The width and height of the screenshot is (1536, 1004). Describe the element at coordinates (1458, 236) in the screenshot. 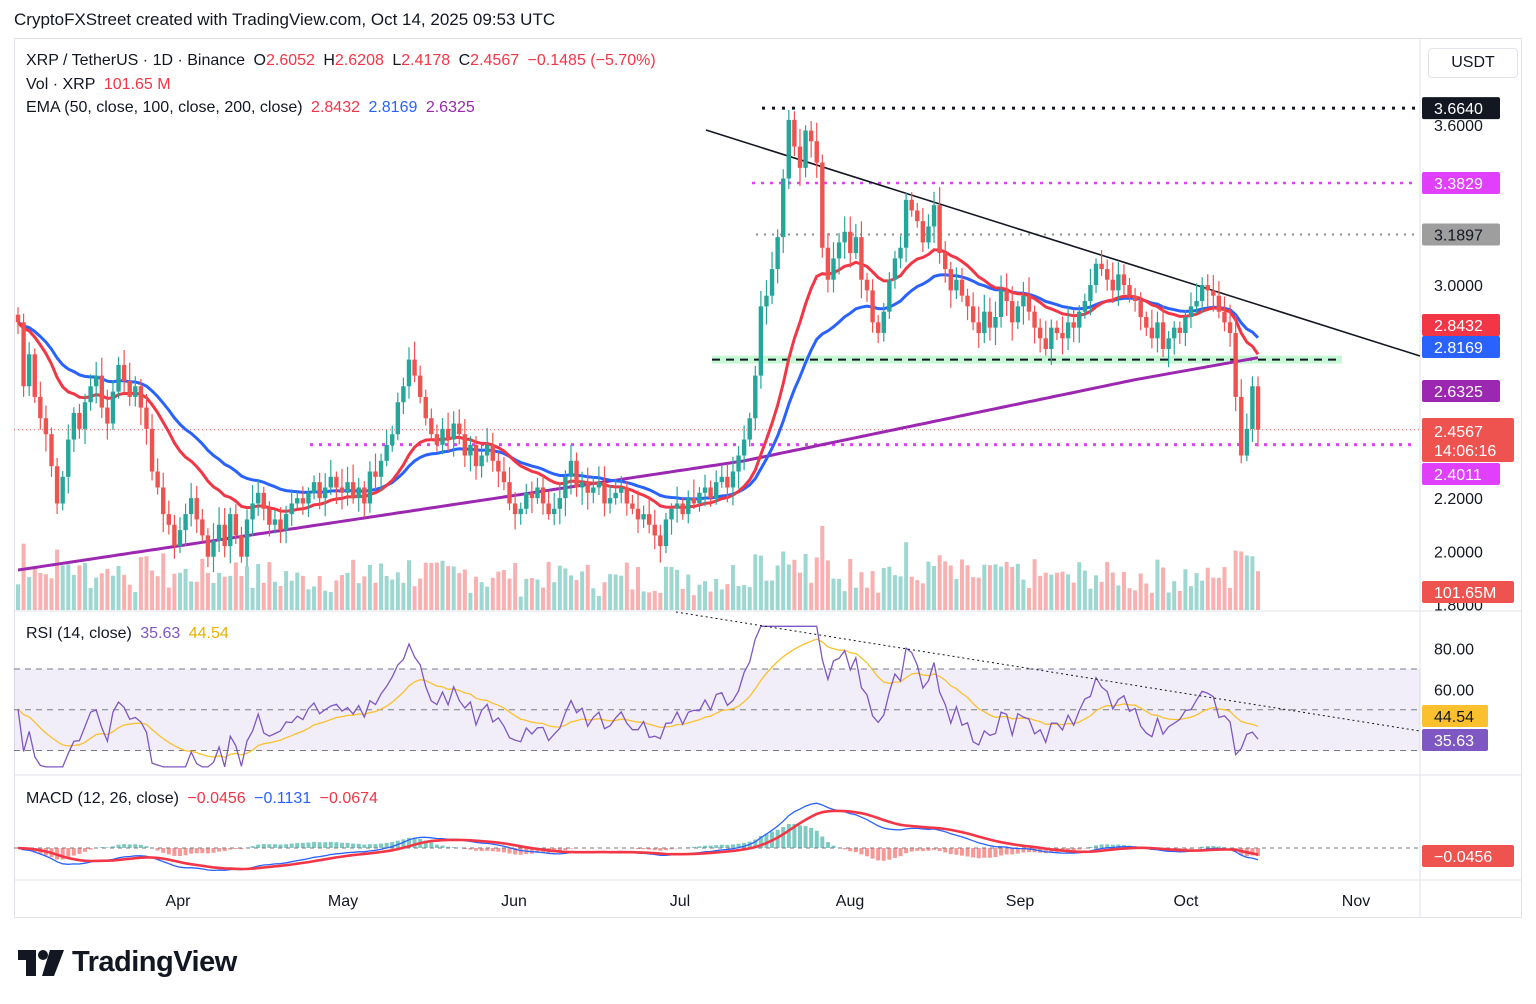

I see `price-label-resistance_grey: 3.1897` at that location.